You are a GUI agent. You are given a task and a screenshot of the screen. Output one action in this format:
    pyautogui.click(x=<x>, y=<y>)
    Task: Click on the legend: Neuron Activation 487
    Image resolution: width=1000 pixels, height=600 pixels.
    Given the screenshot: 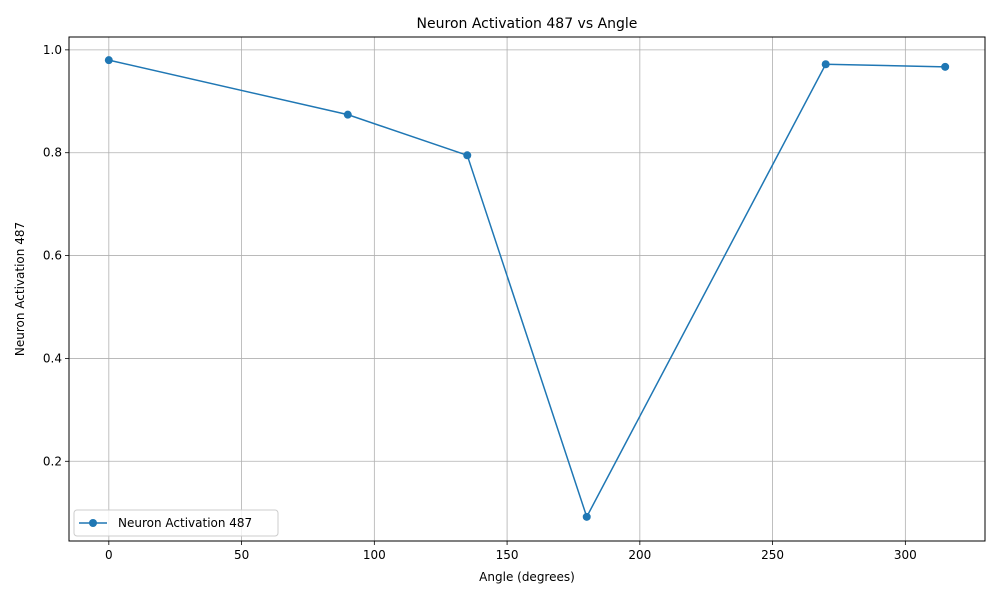 What is the action you would take?
    pyautogui.click(x=176, y=523)
    